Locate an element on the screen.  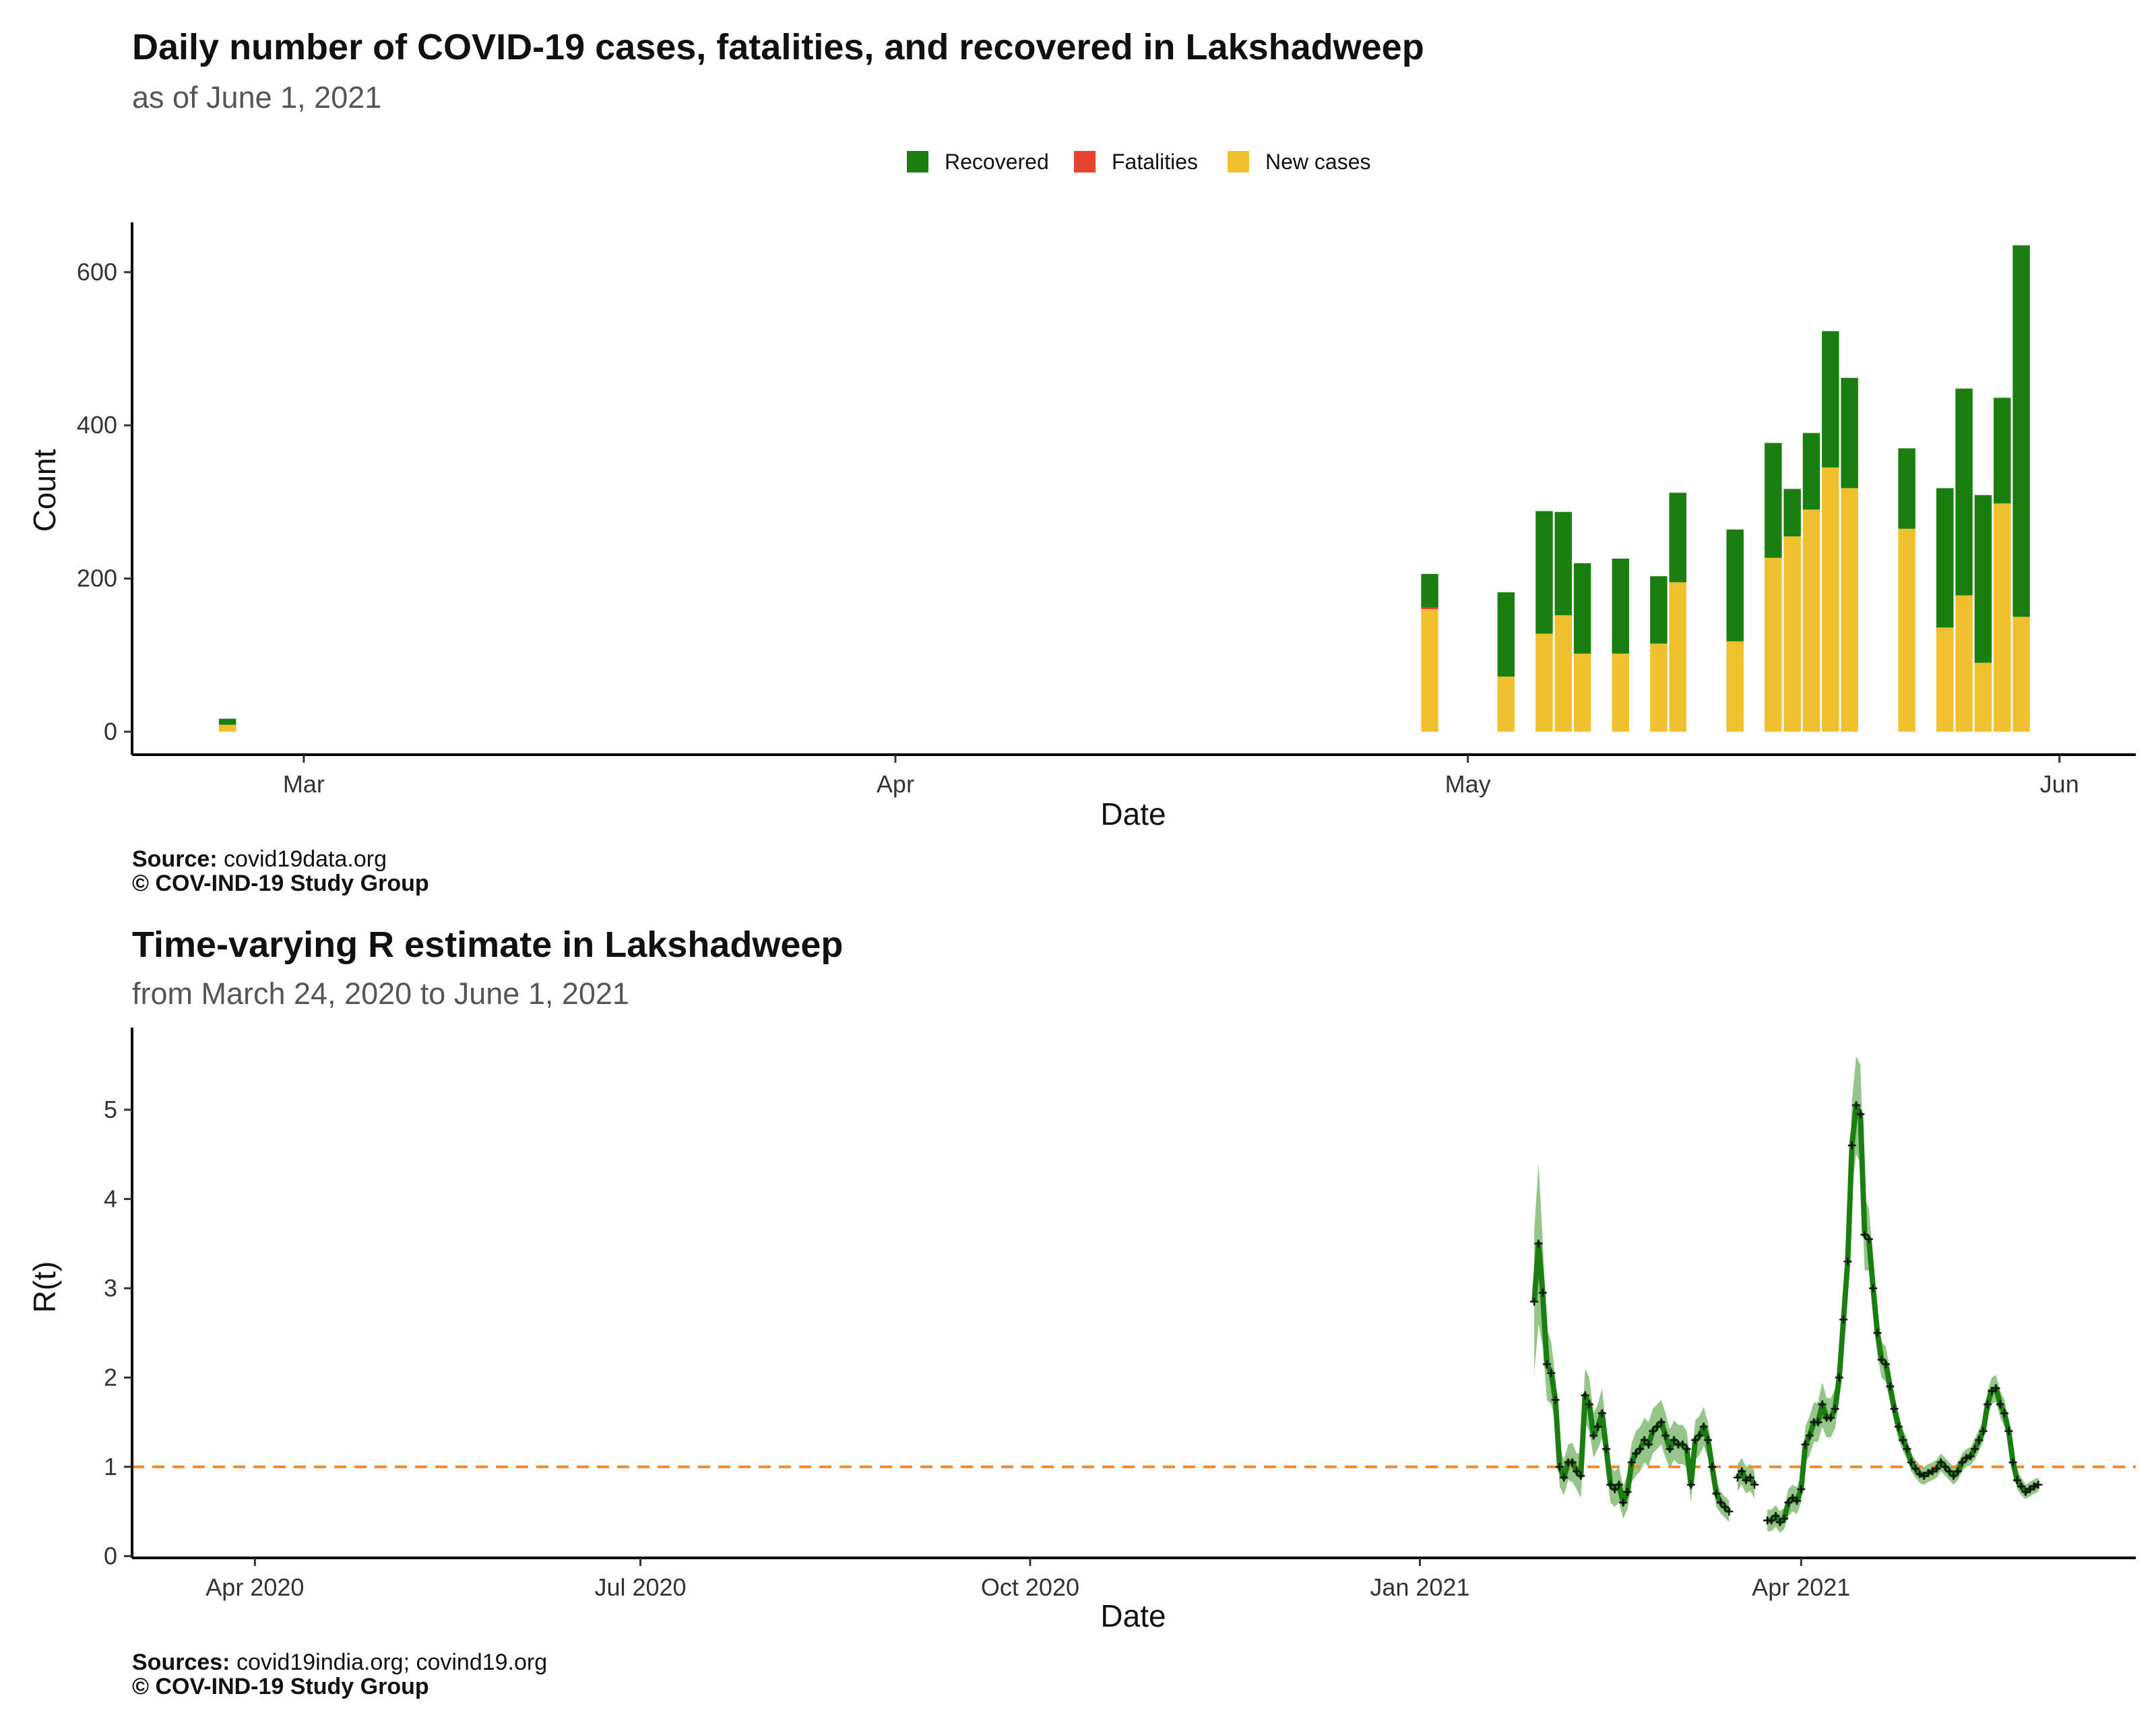
top-chart-subtitle: as of June 1, 2021 is located at coordinates (256, 97).